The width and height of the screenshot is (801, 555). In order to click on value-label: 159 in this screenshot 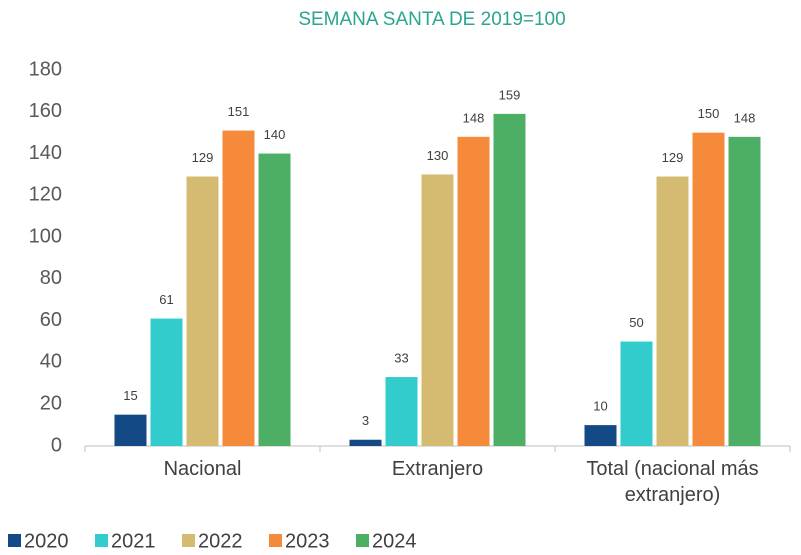, I will do `click(510, 94)`.